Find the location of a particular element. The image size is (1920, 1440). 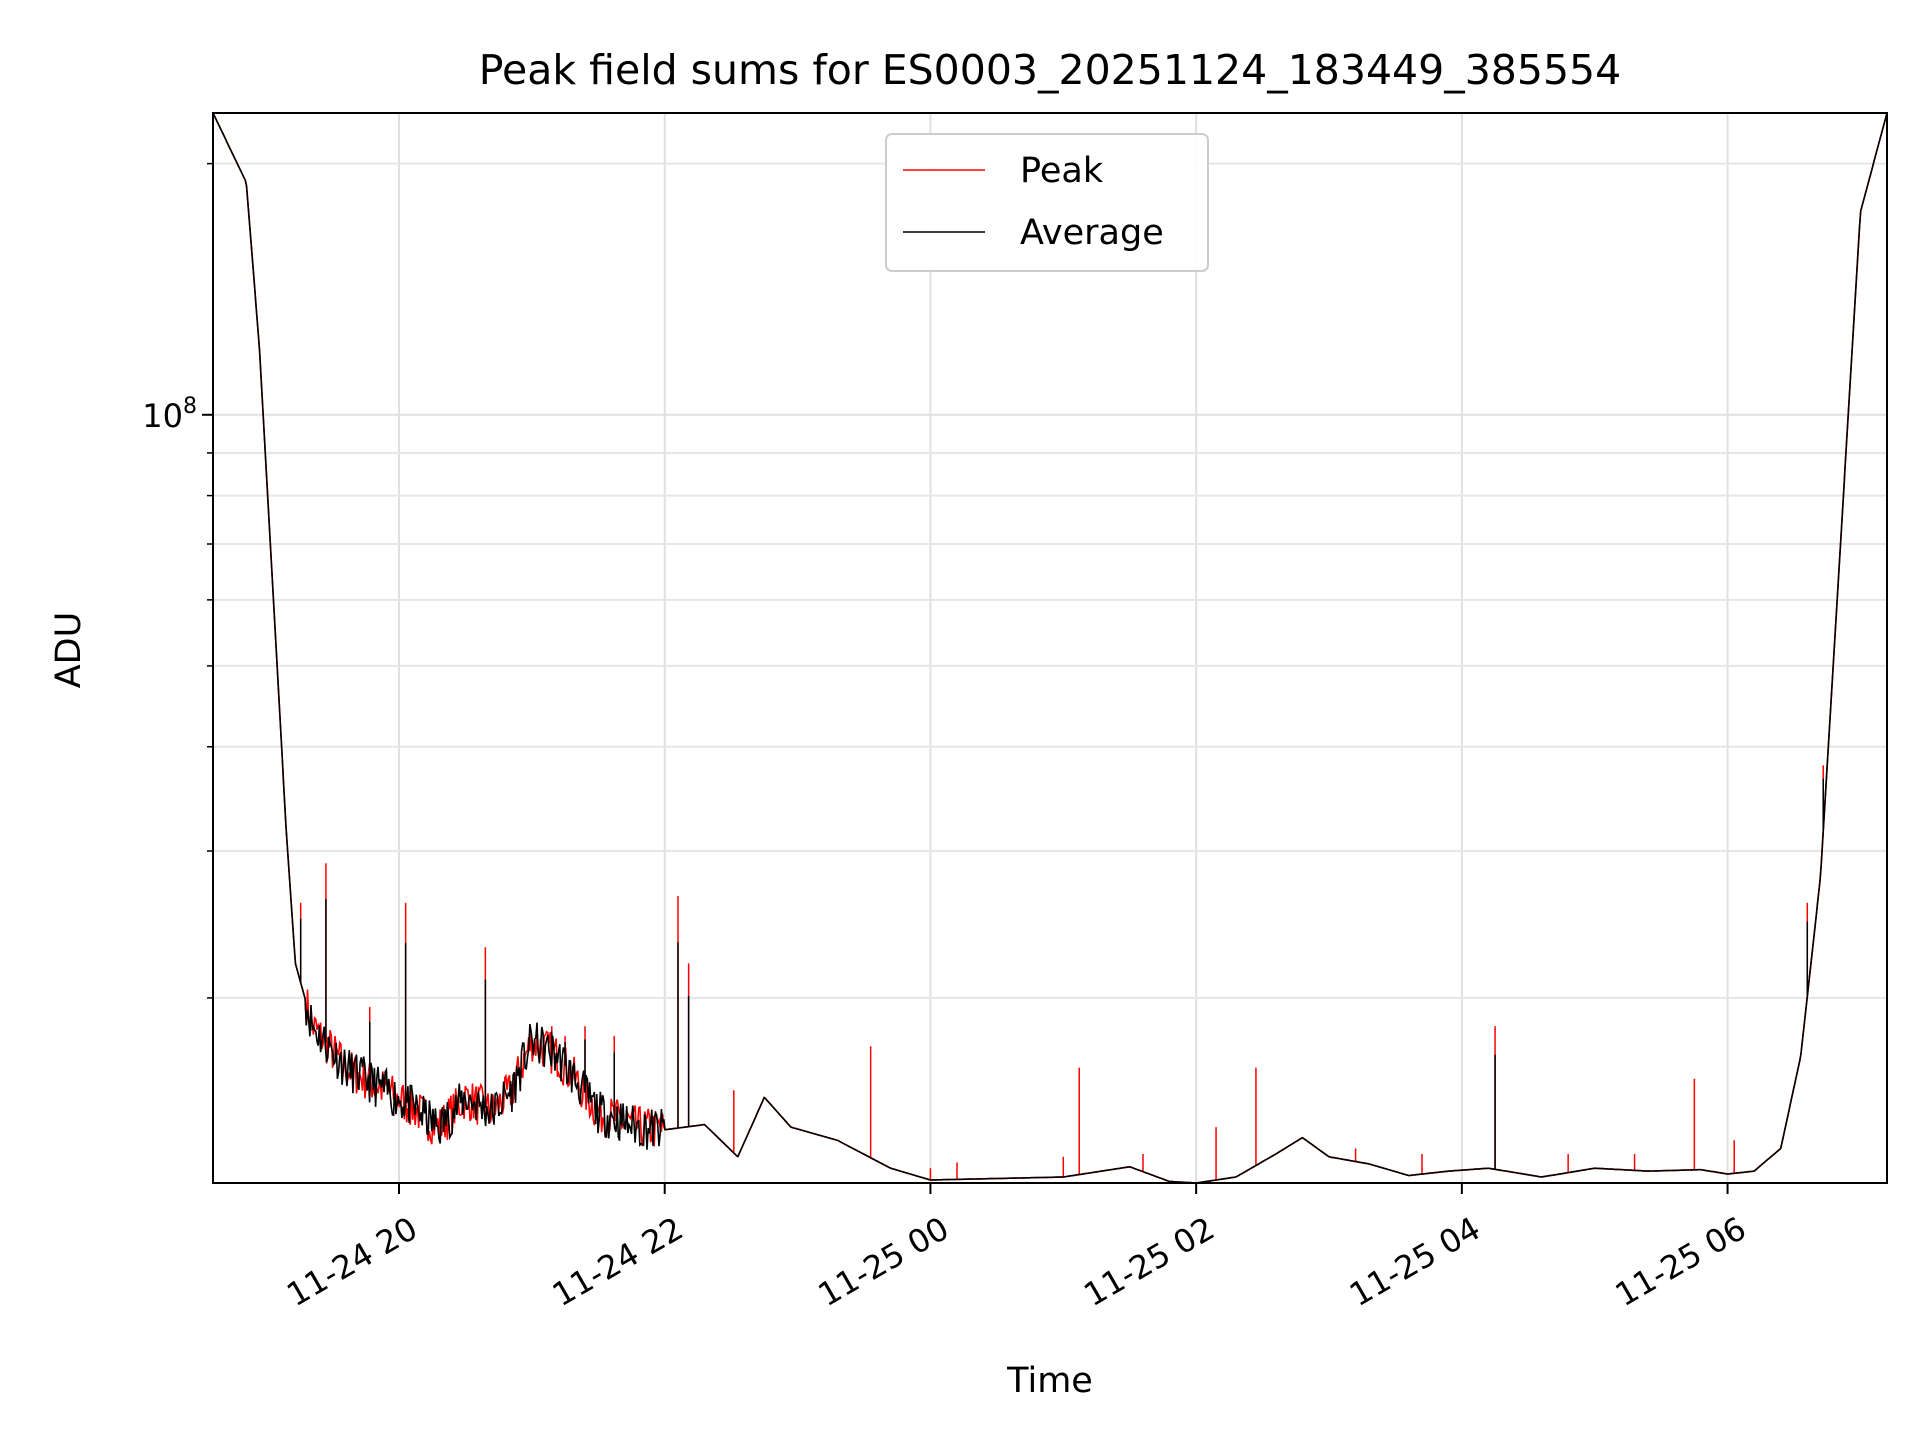

y-axis-label: ADU is located at coordinates (69, 650).